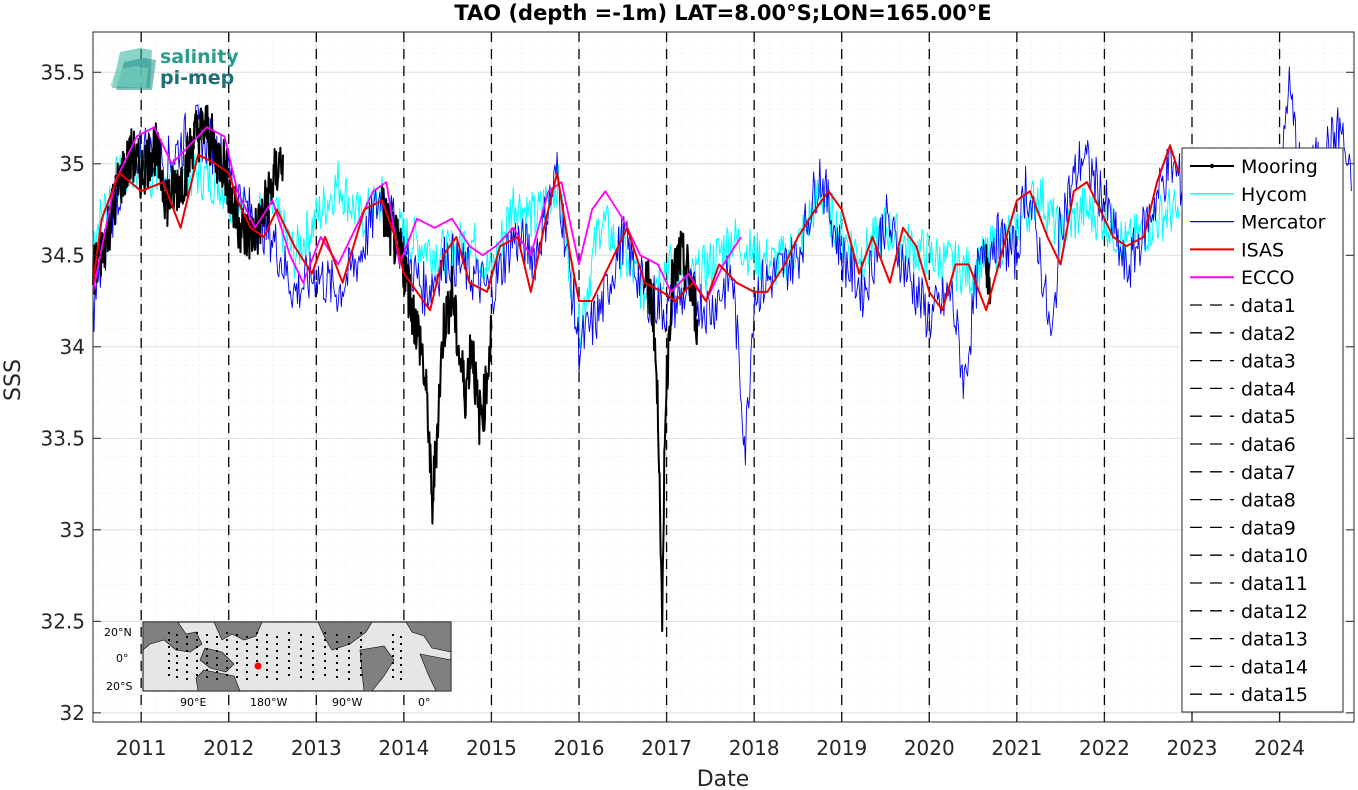 The image size is (1358, 790). I want to click on map-lon-180w: 180°W, so click(268, 702).